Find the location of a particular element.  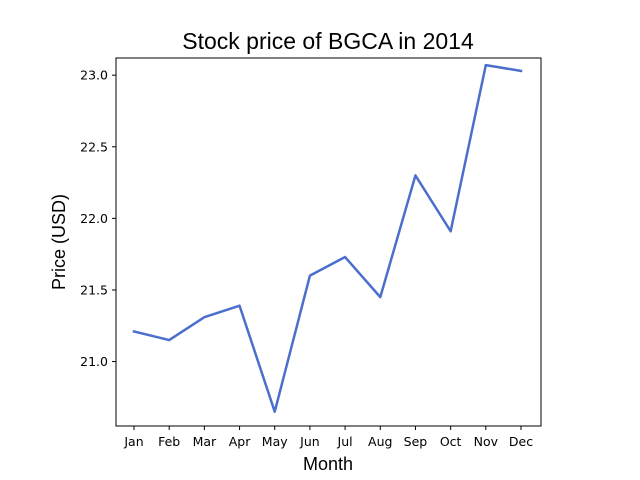

y-tick-label: 21.0 is located at coordinates (94, 361).